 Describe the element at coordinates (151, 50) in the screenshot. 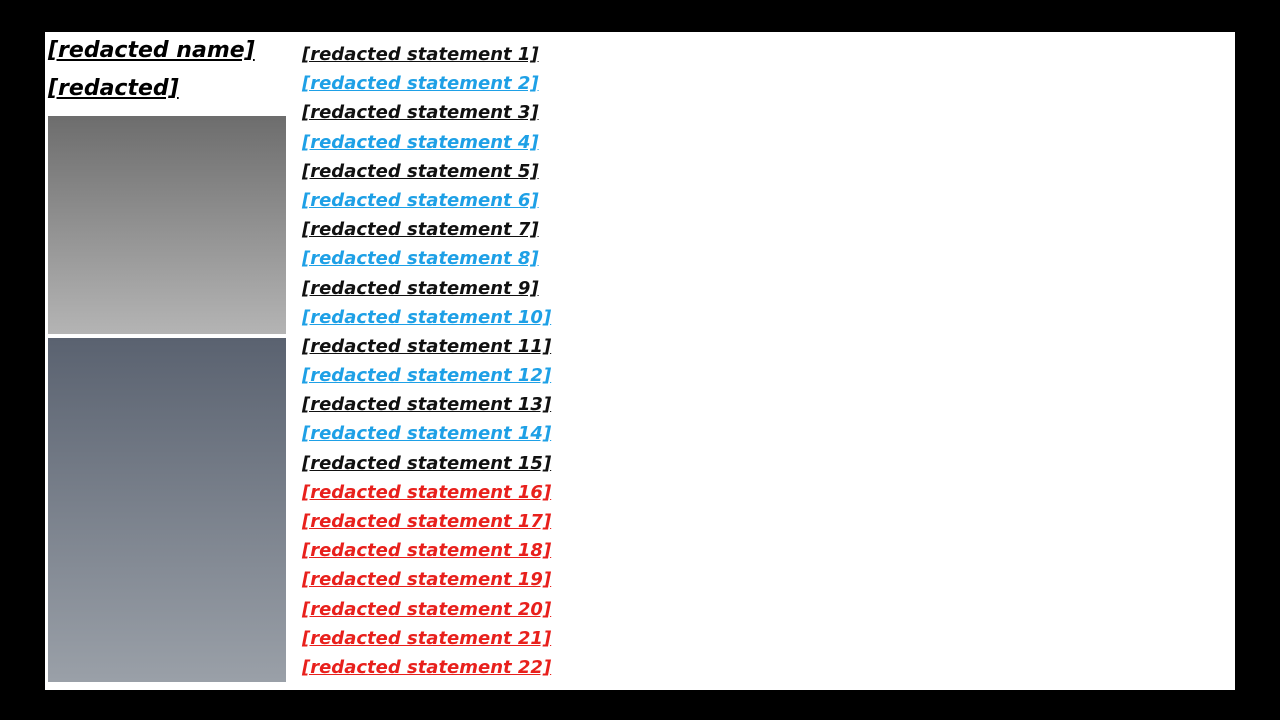

I see `caption-line-1: [redacted name]` at that location.